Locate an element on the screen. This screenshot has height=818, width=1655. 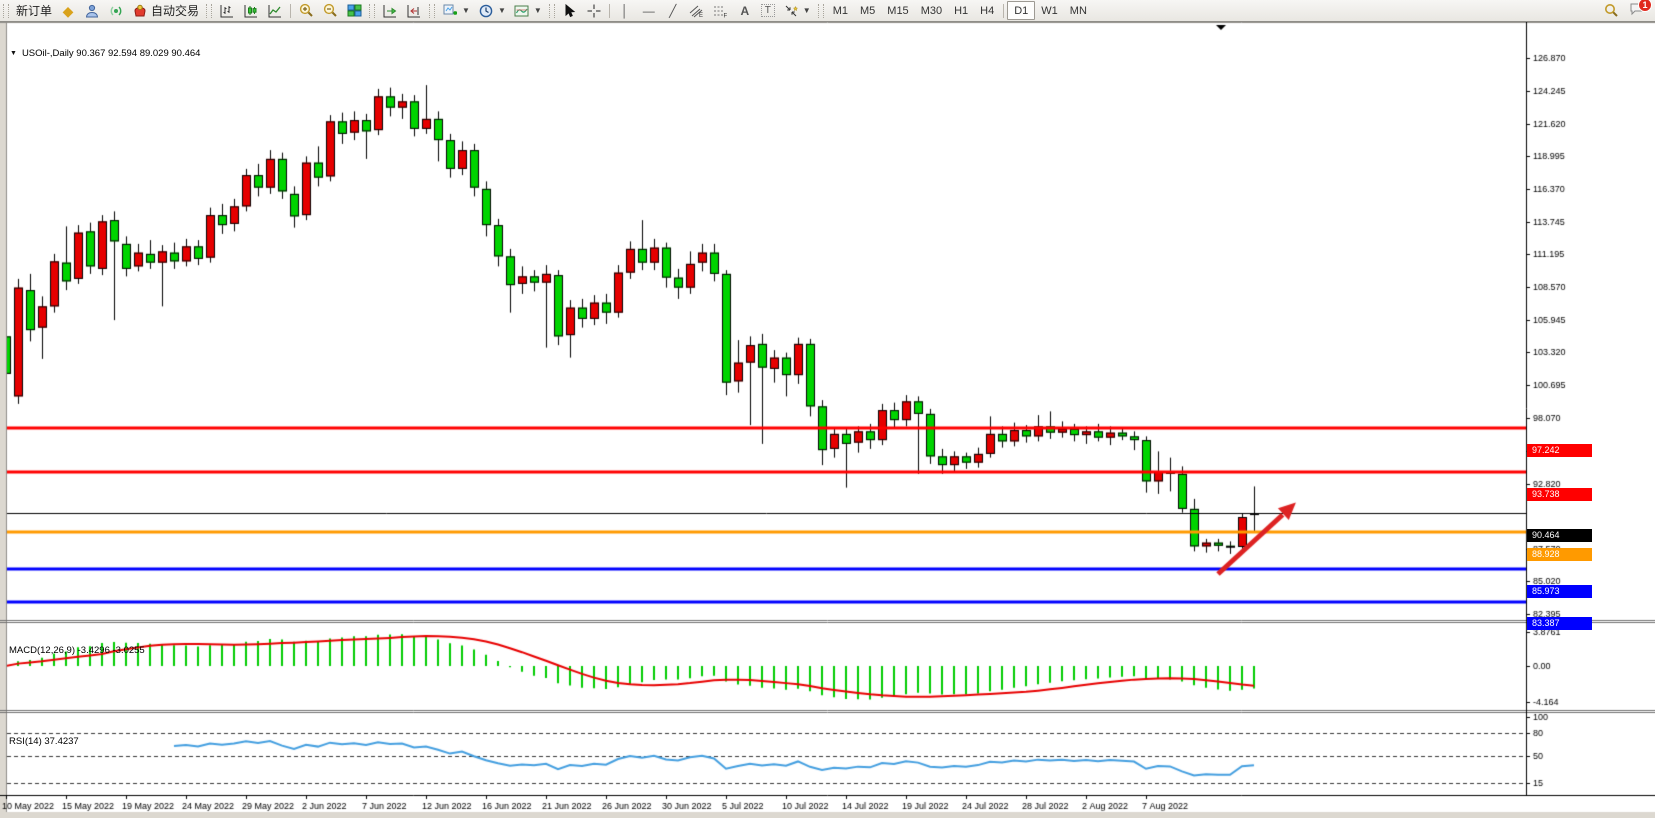
candlestick-chart-button is located at coordinates (251, 10).